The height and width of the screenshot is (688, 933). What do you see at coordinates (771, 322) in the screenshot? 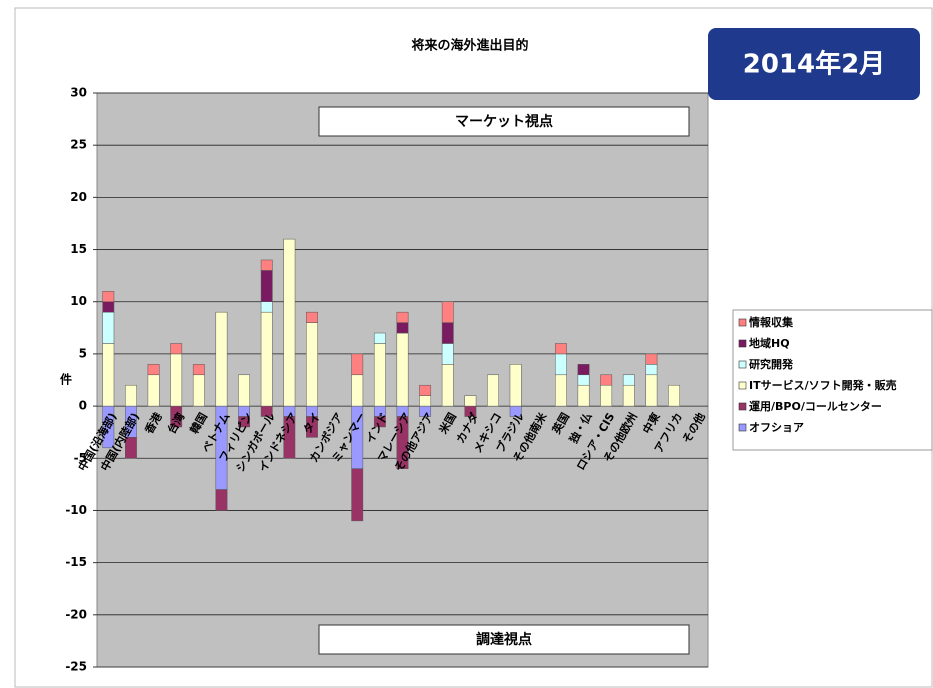
I see `legend-label: 情報収集` at bounding box center [771, 322].